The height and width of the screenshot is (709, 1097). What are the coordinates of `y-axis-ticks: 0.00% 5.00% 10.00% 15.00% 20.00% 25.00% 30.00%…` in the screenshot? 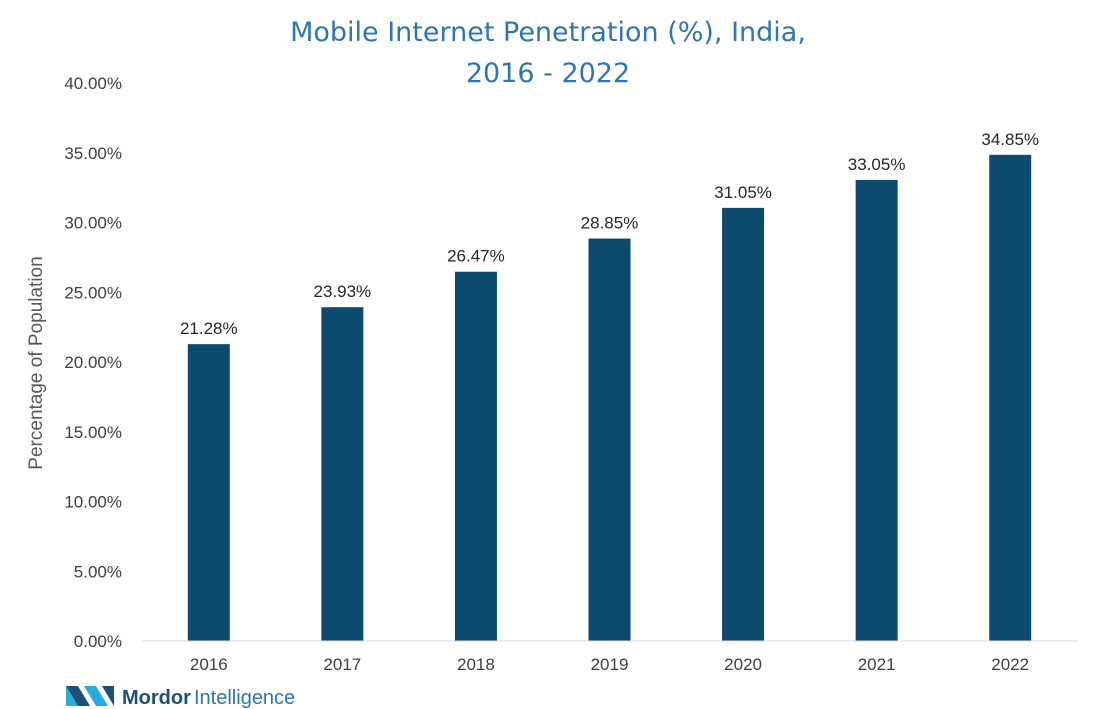 It's located at (93, 362).